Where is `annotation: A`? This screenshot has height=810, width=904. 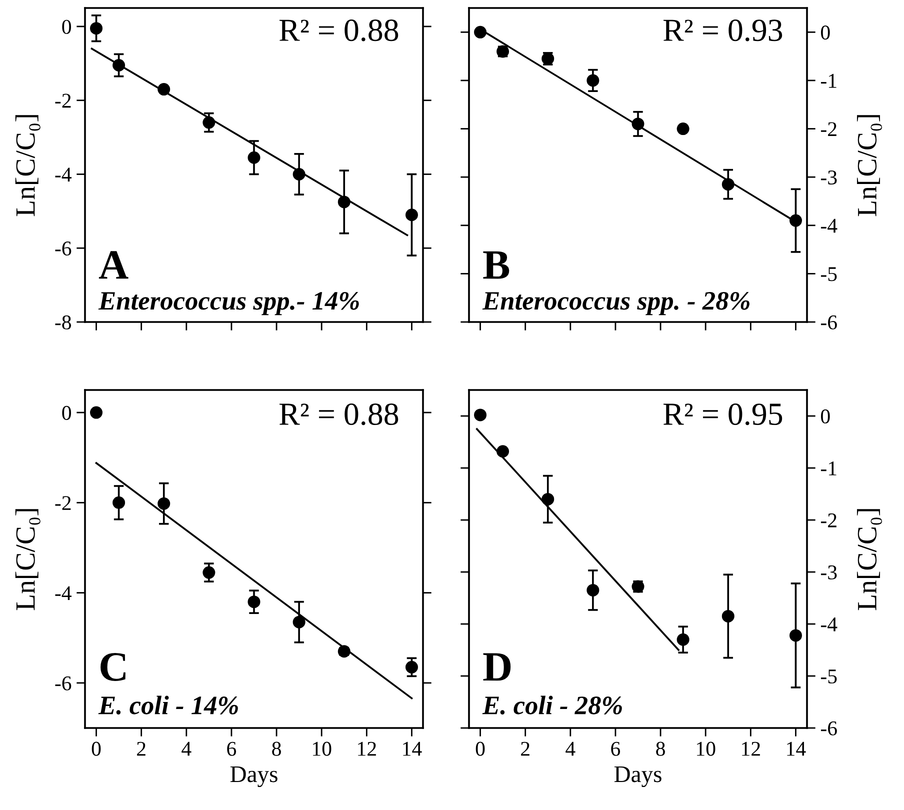
annotation: A is located at coordinates (113, 265).